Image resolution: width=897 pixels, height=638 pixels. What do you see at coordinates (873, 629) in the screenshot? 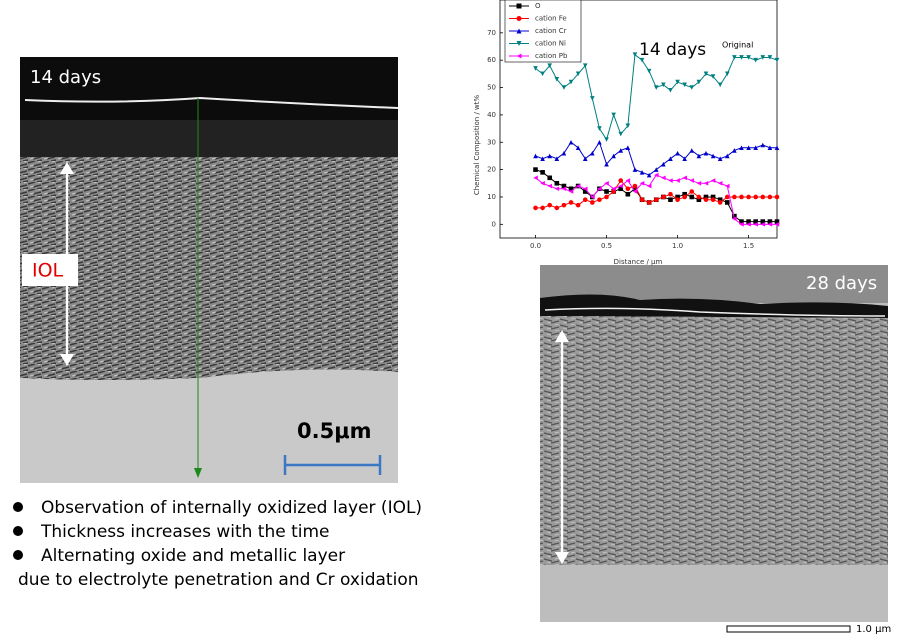
I see `scale-label: 1.0 μm` at bounding box center [873, 629].